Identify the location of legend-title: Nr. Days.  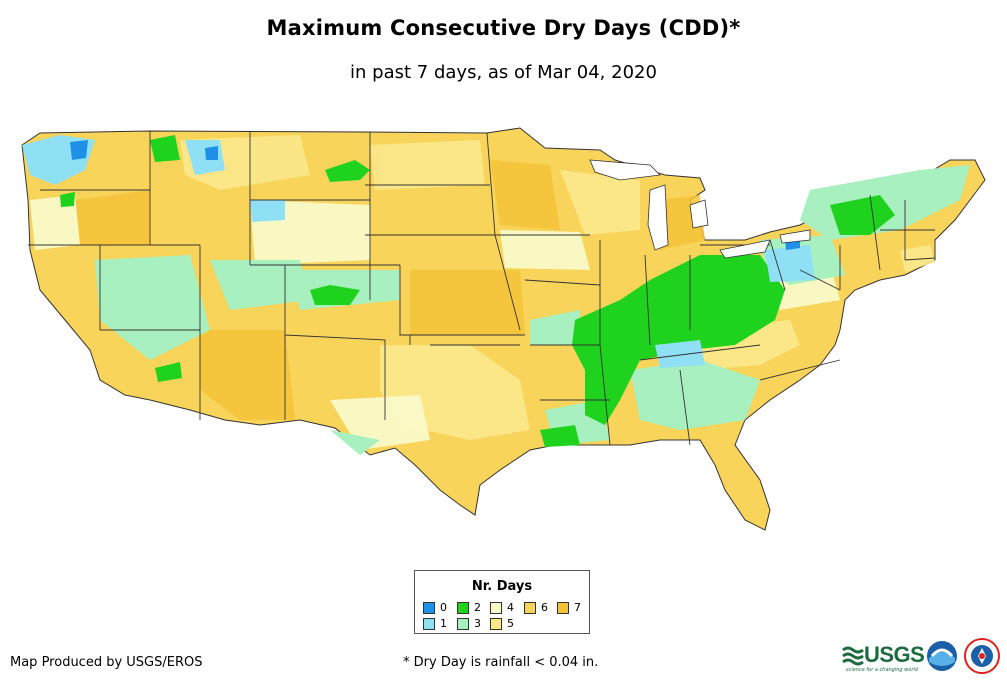
(502, 586).